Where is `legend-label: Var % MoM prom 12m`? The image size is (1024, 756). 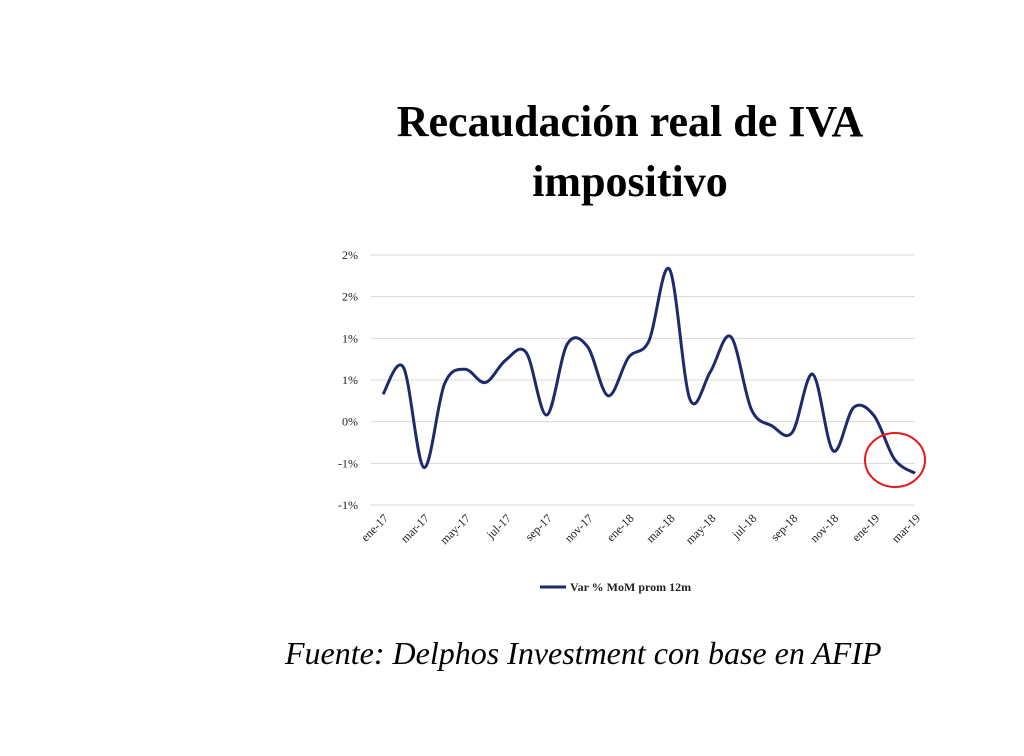 legend-label: Var % MoM prom 12m is located at coordinates (630, 587).